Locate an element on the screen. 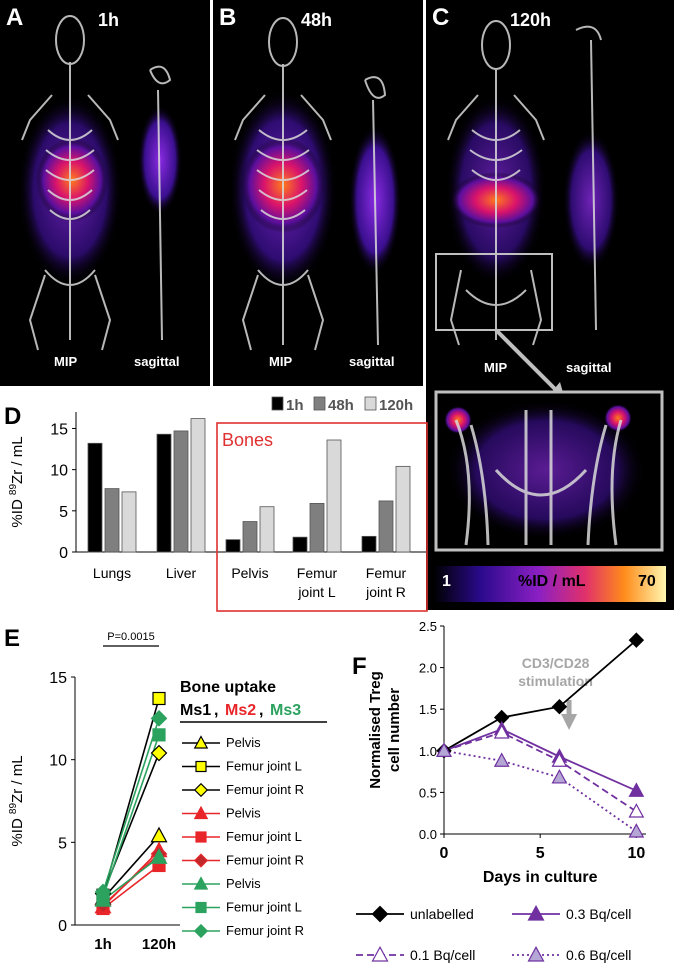  f-ytick-label: 2.5 is located at coordinates (428, 626).